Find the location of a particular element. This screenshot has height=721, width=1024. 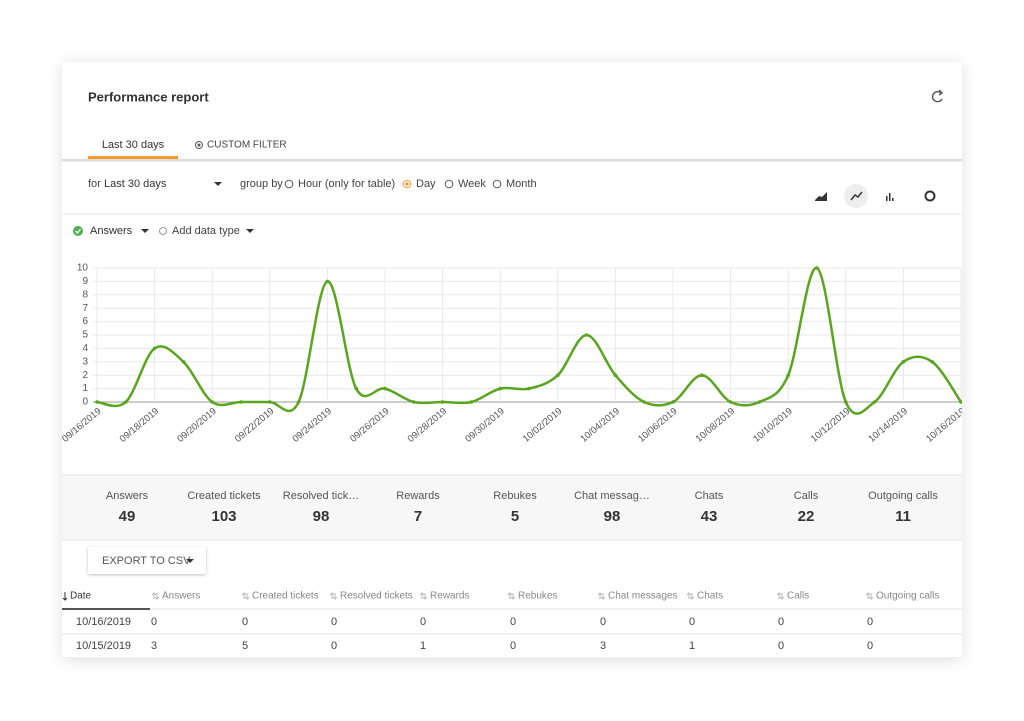

column-header: Answers is located at coordinates (181, 596).